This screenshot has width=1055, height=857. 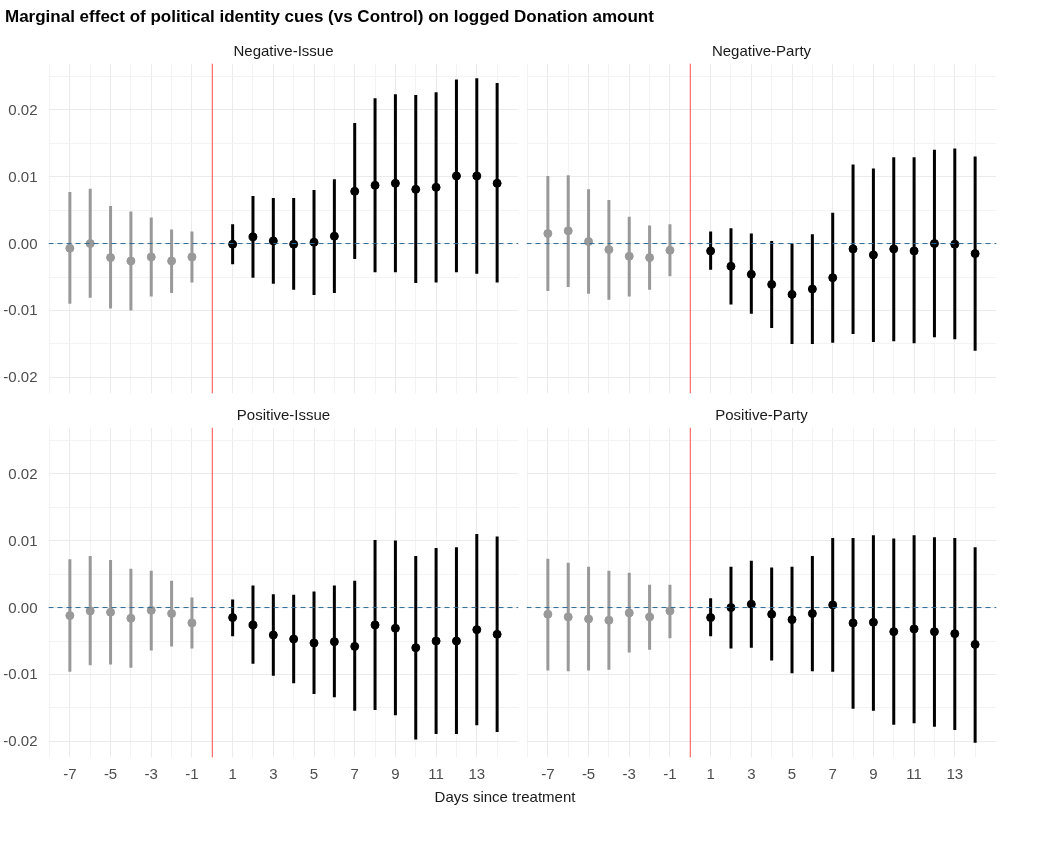 I want to click on chart-title: Marginal effect of political identity cues (vs Control) on logged Donation amount, so click(x=329, y=17).